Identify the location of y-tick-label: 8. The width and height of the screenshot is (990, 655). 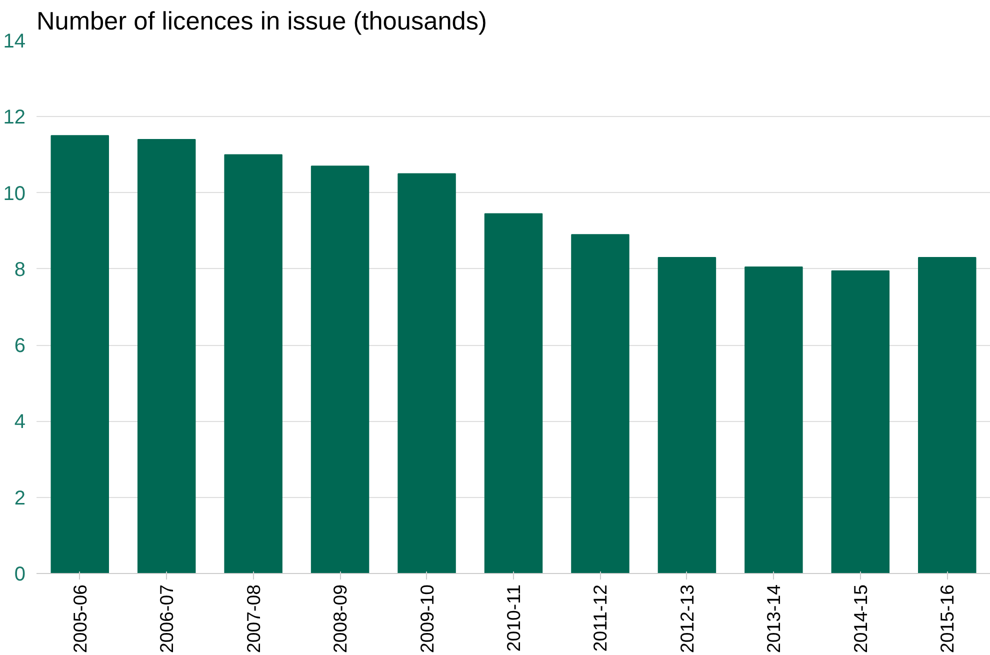
(20, 269).